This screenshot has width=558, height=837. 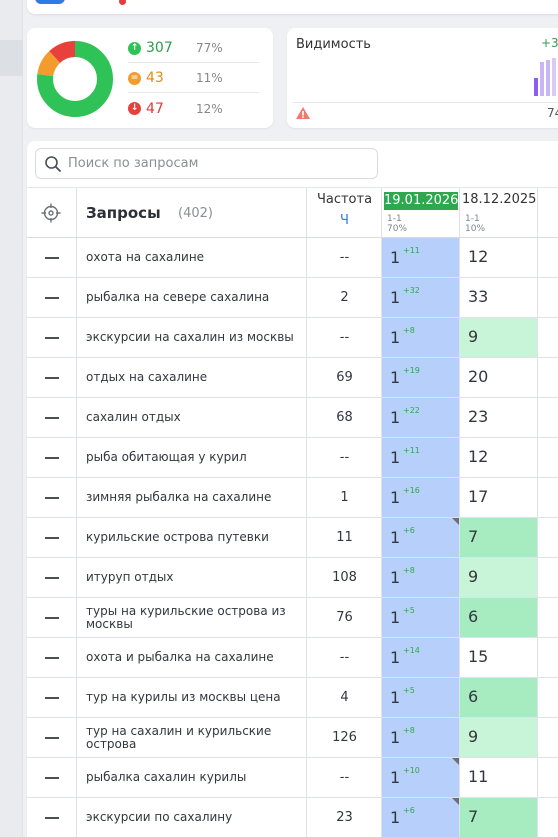 What do you see at coordinates (499, 212) in the screenshot?
I see `header-date-previous: 18.12.2025 1-1 10%` at bounding box center [499, 212].